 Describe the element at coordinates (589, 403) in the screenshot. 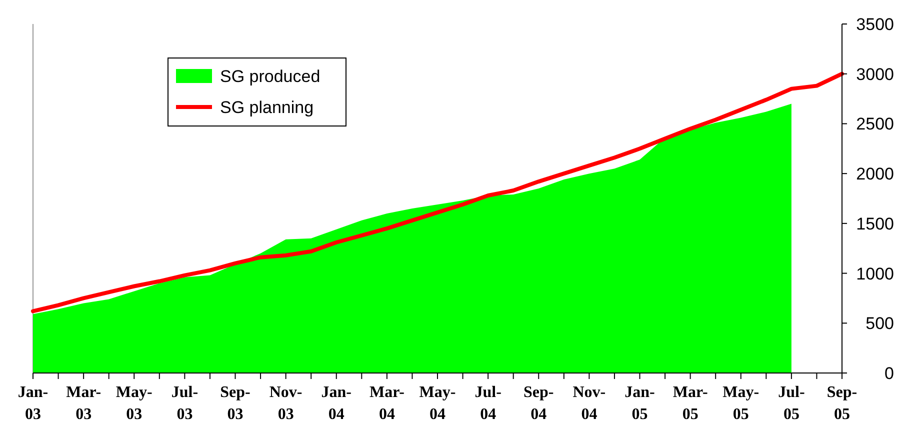

I see `x-tick-label: Nov-04` at that location.